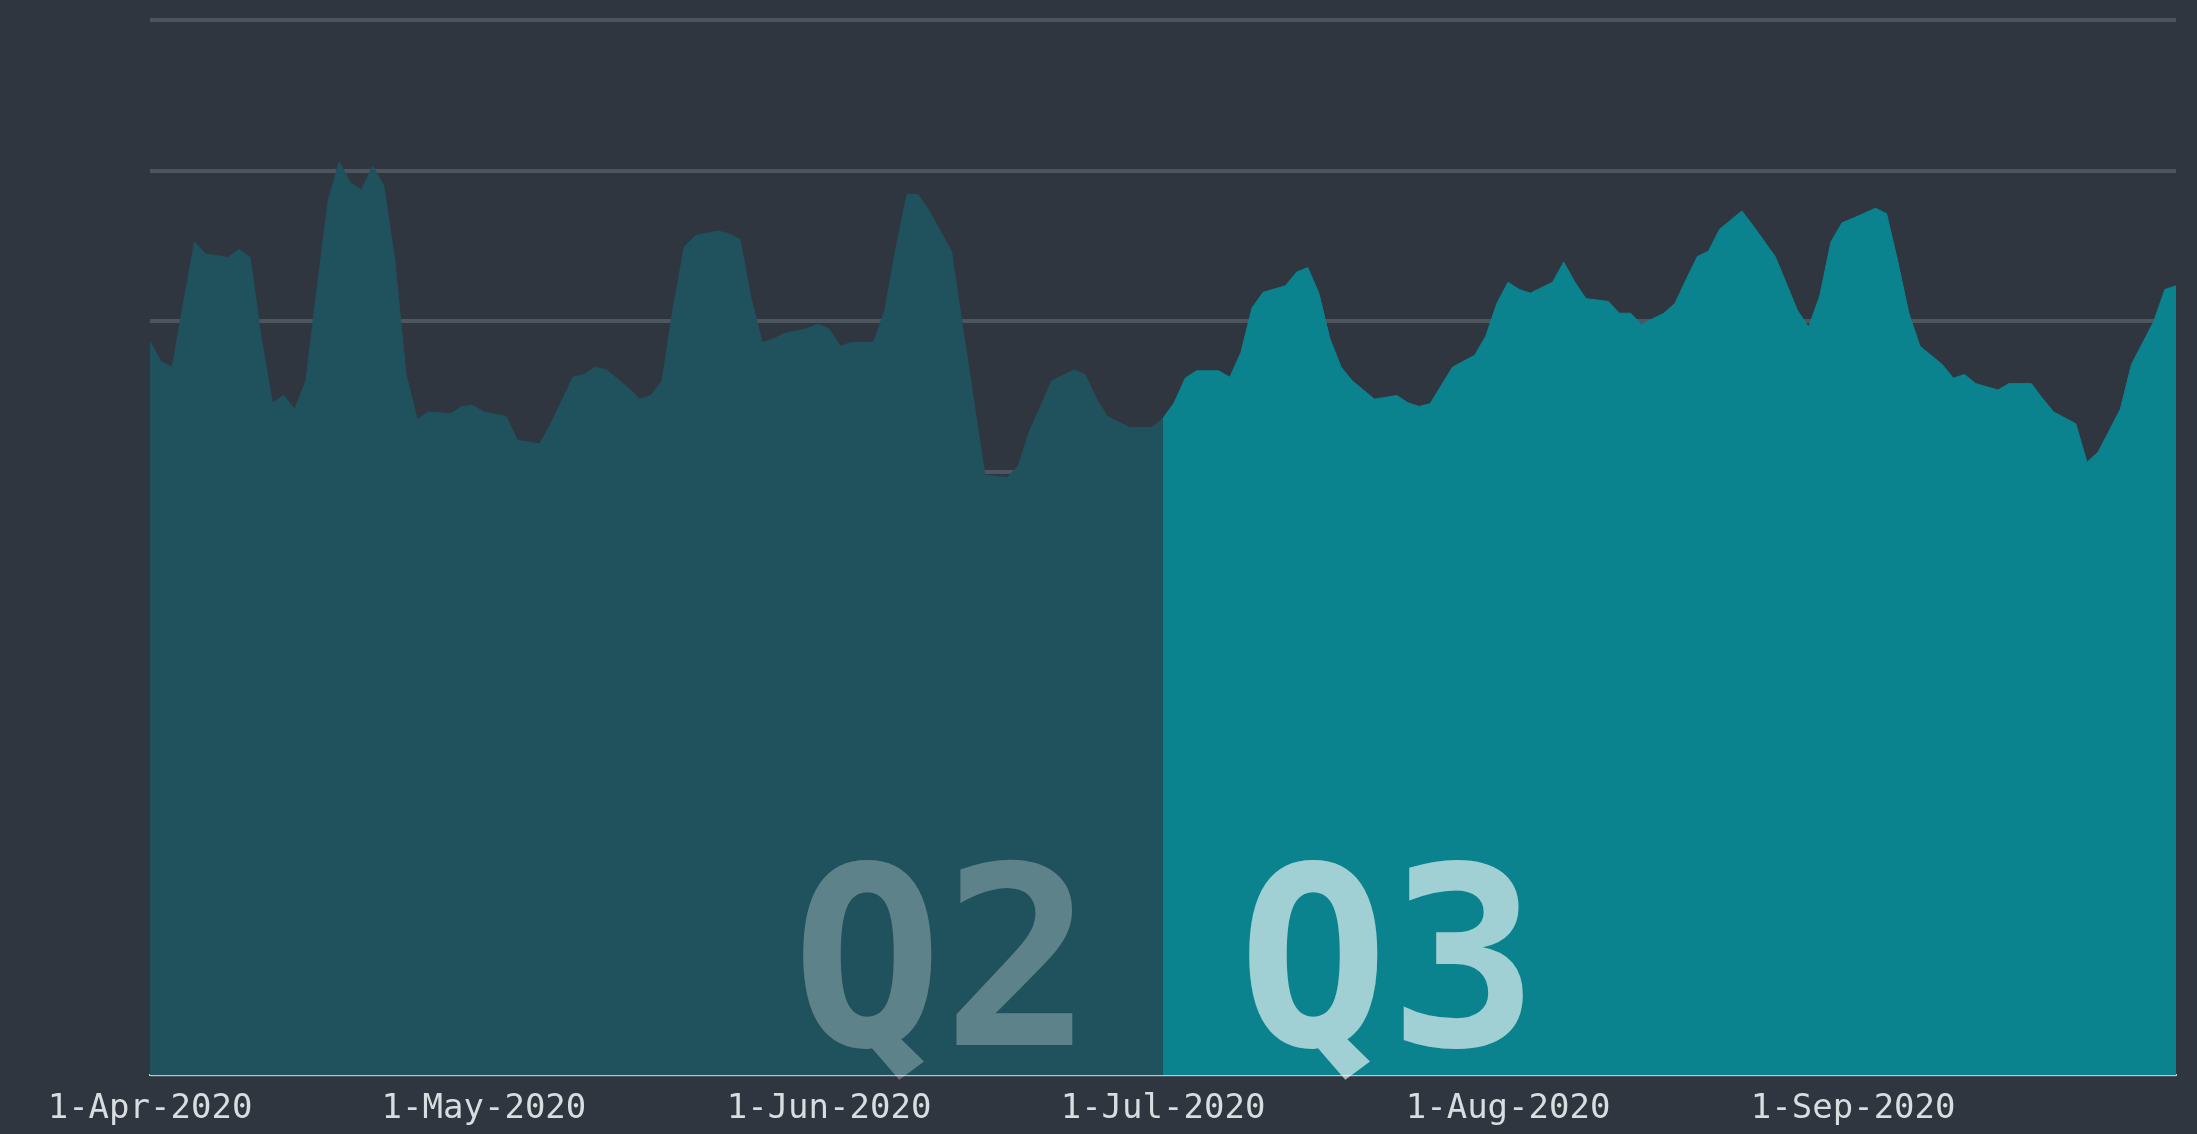  What do you see at coordinates (484, 1106) in the screenshot?
I see `x-tick-label: 1-May-2020` at bounding box center [484, 1106].